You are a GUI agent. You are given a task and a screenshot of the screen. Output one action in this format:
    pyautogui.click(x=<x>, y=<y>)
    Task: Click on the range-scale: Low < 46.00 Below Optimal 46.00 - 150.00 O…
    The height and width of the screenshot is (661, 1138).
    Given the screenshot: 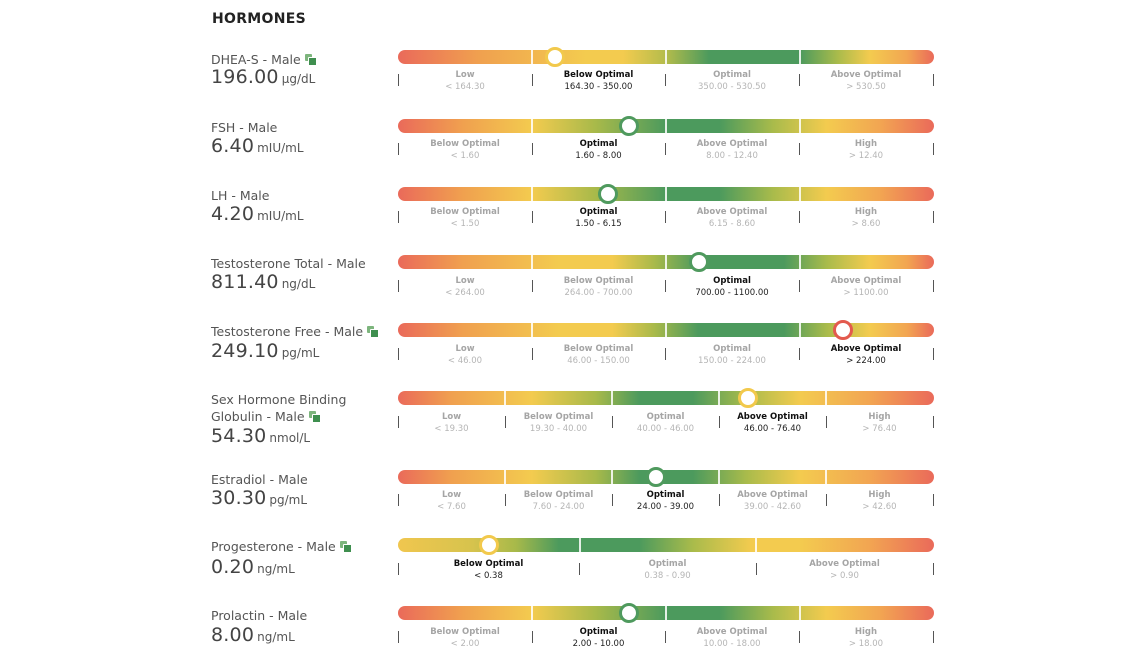 What is the action you would take?
    pyautogui.click(x=666, y=356)
    